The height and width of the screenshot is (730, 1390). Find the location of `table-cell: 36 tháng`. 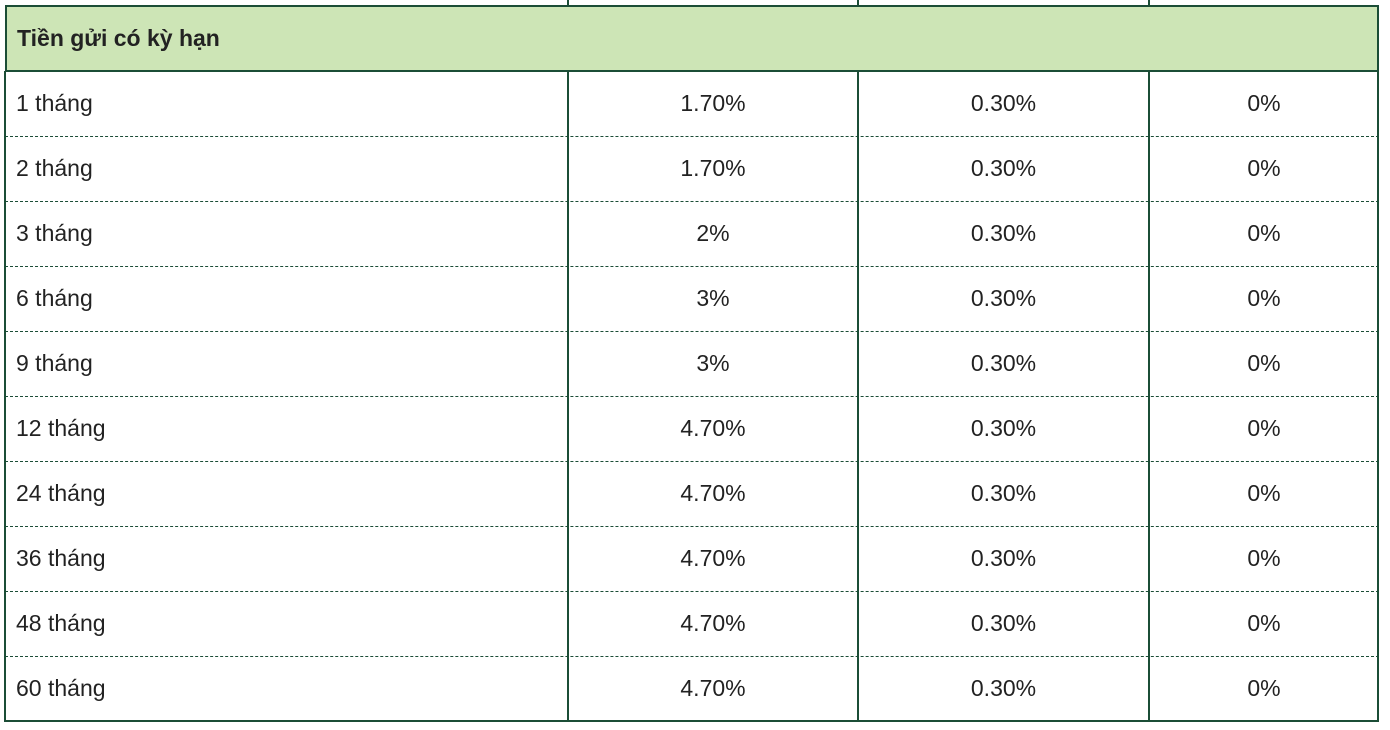

table-cell: 36 tháng is located at coordinates (61, 558).